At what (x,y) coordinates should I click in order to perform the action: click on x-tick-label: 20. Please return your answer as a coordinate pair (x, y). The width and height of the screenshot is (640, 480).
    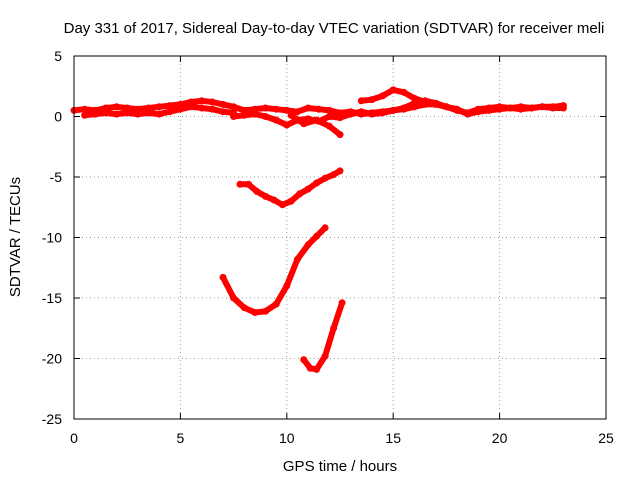
    Looking at the image, I should click on (500, 438).